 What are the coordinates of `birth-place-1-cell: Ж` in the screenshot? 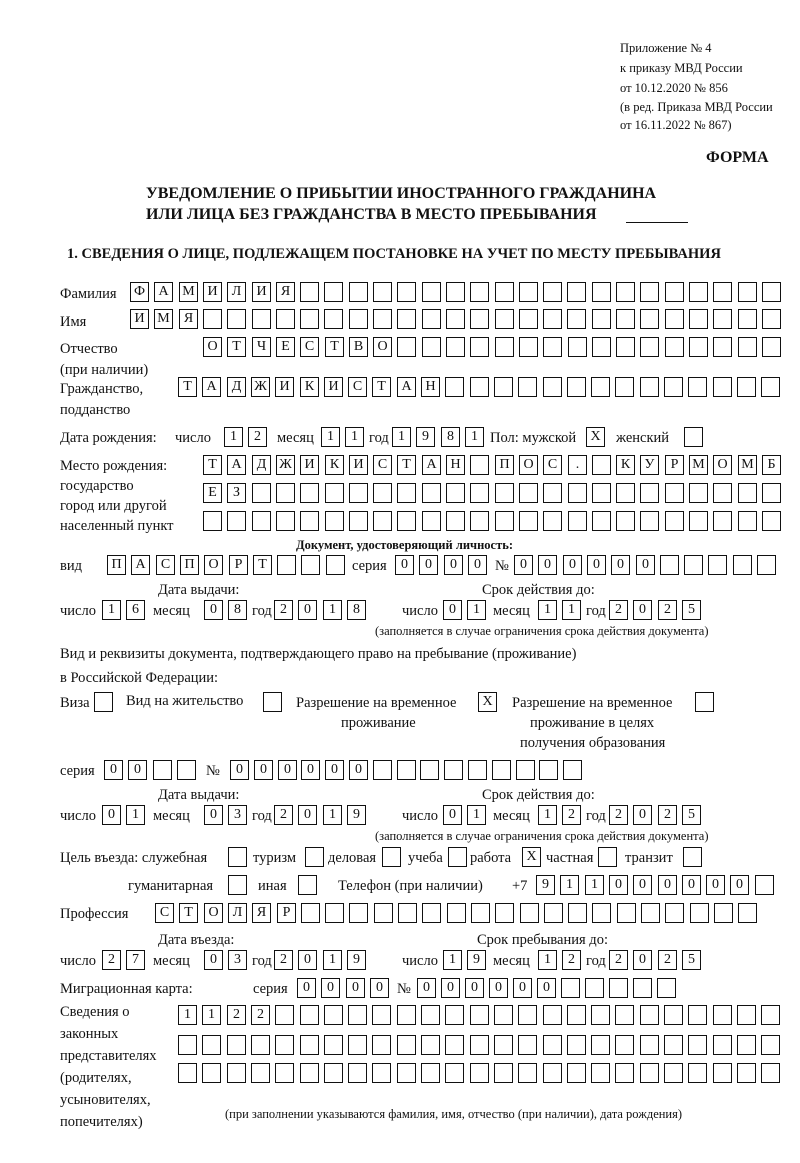 It's located at (285, 465).